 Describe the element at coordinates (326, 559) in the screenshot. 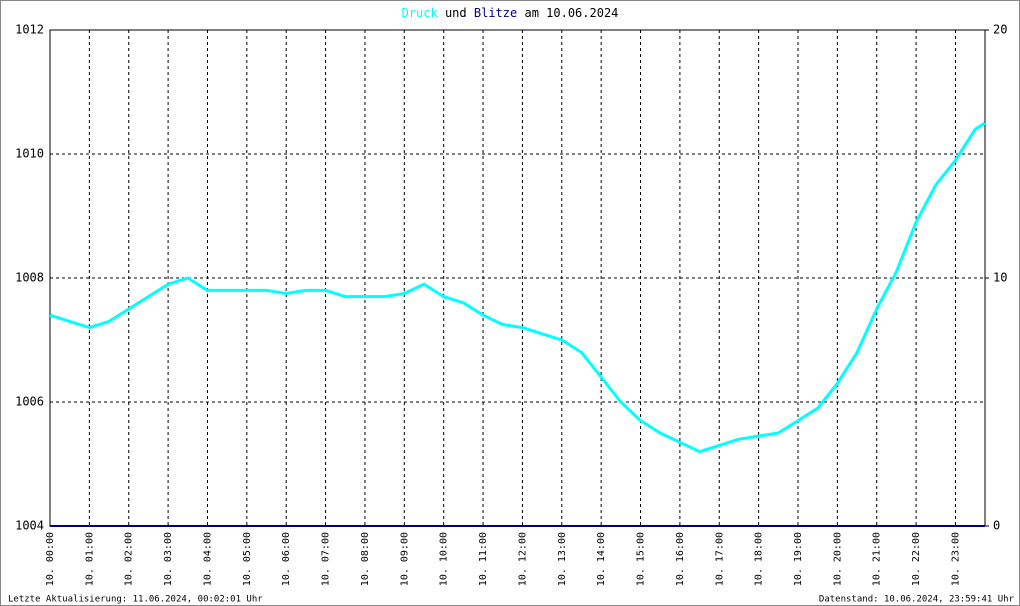

I see `x-tick-label: 10. 07:00` at that location.